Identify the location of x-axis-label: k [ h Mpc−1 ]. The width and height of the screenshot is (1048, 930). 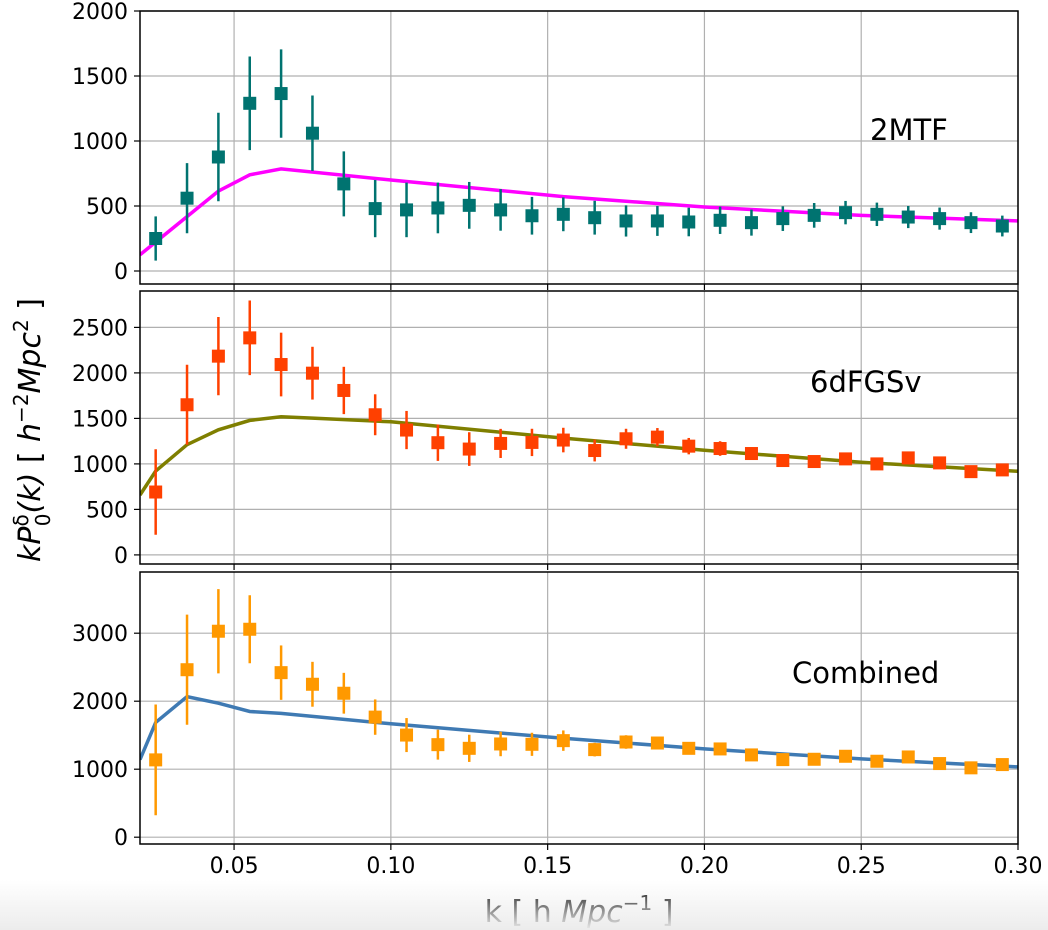
(579, 910).